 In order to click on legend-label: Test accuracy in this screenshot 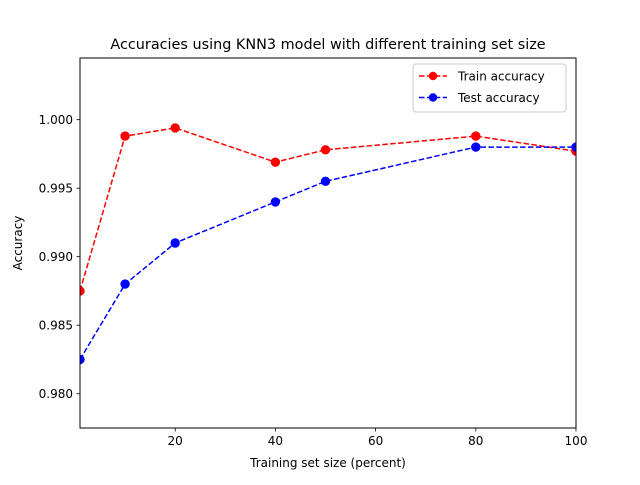, I will do `click(498, 98)`.